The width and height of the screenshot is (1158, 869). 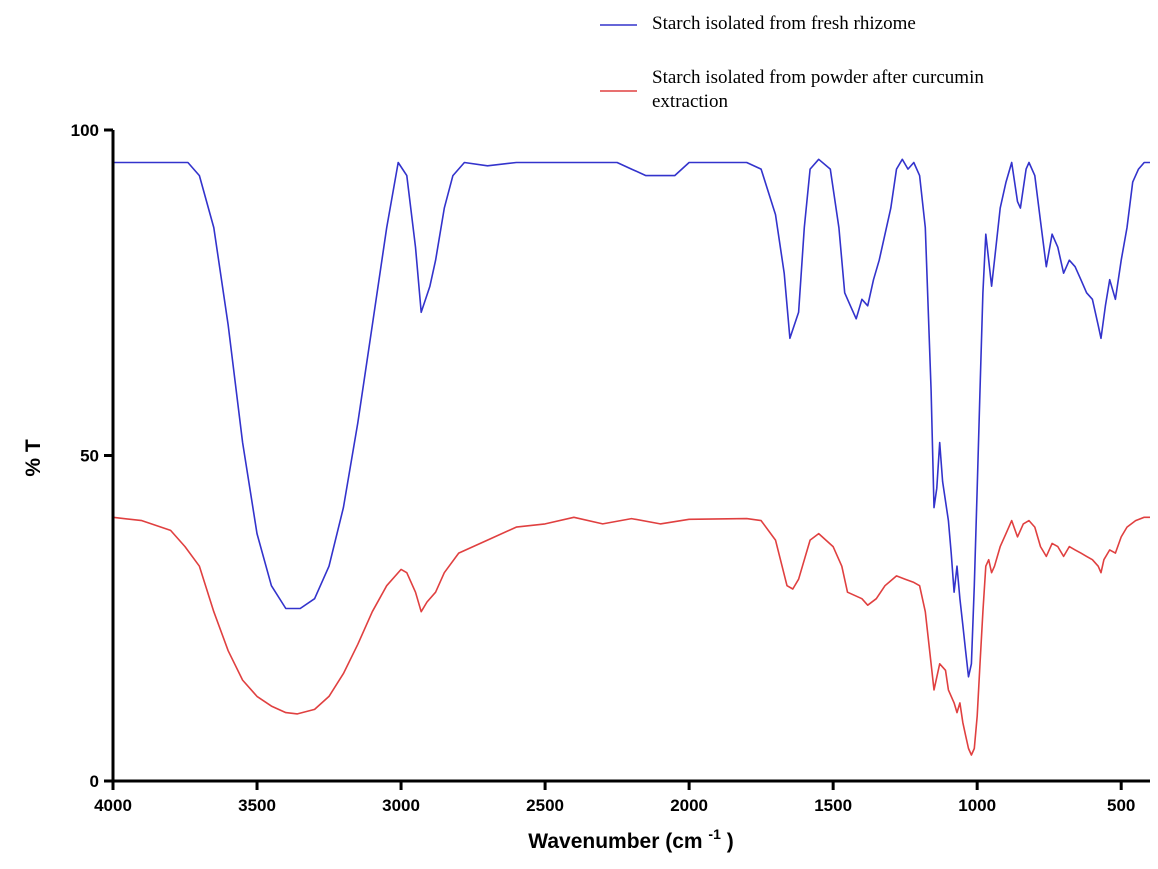 I want to click on y-axis-ticks: 0 50 100, so click(x=92, y=456).